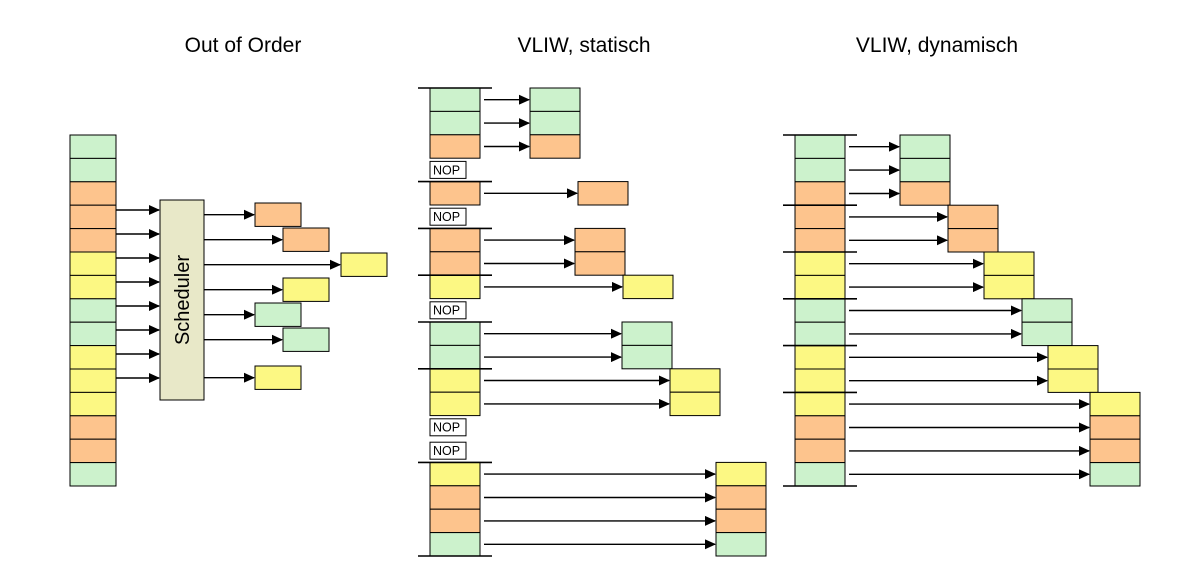  Describe the element at coordinates (243, 45) in the screenshot. I see `title-out-of-order: Out of Order` at that location.